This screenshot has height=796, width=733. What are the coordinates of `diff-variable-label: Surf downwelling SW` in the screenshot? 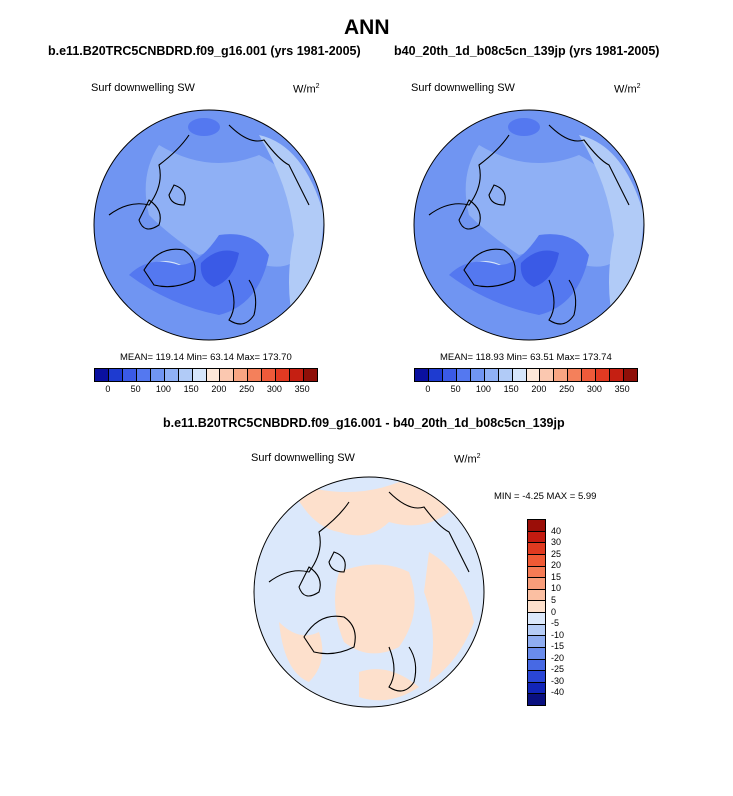 It's located at (303, 458).